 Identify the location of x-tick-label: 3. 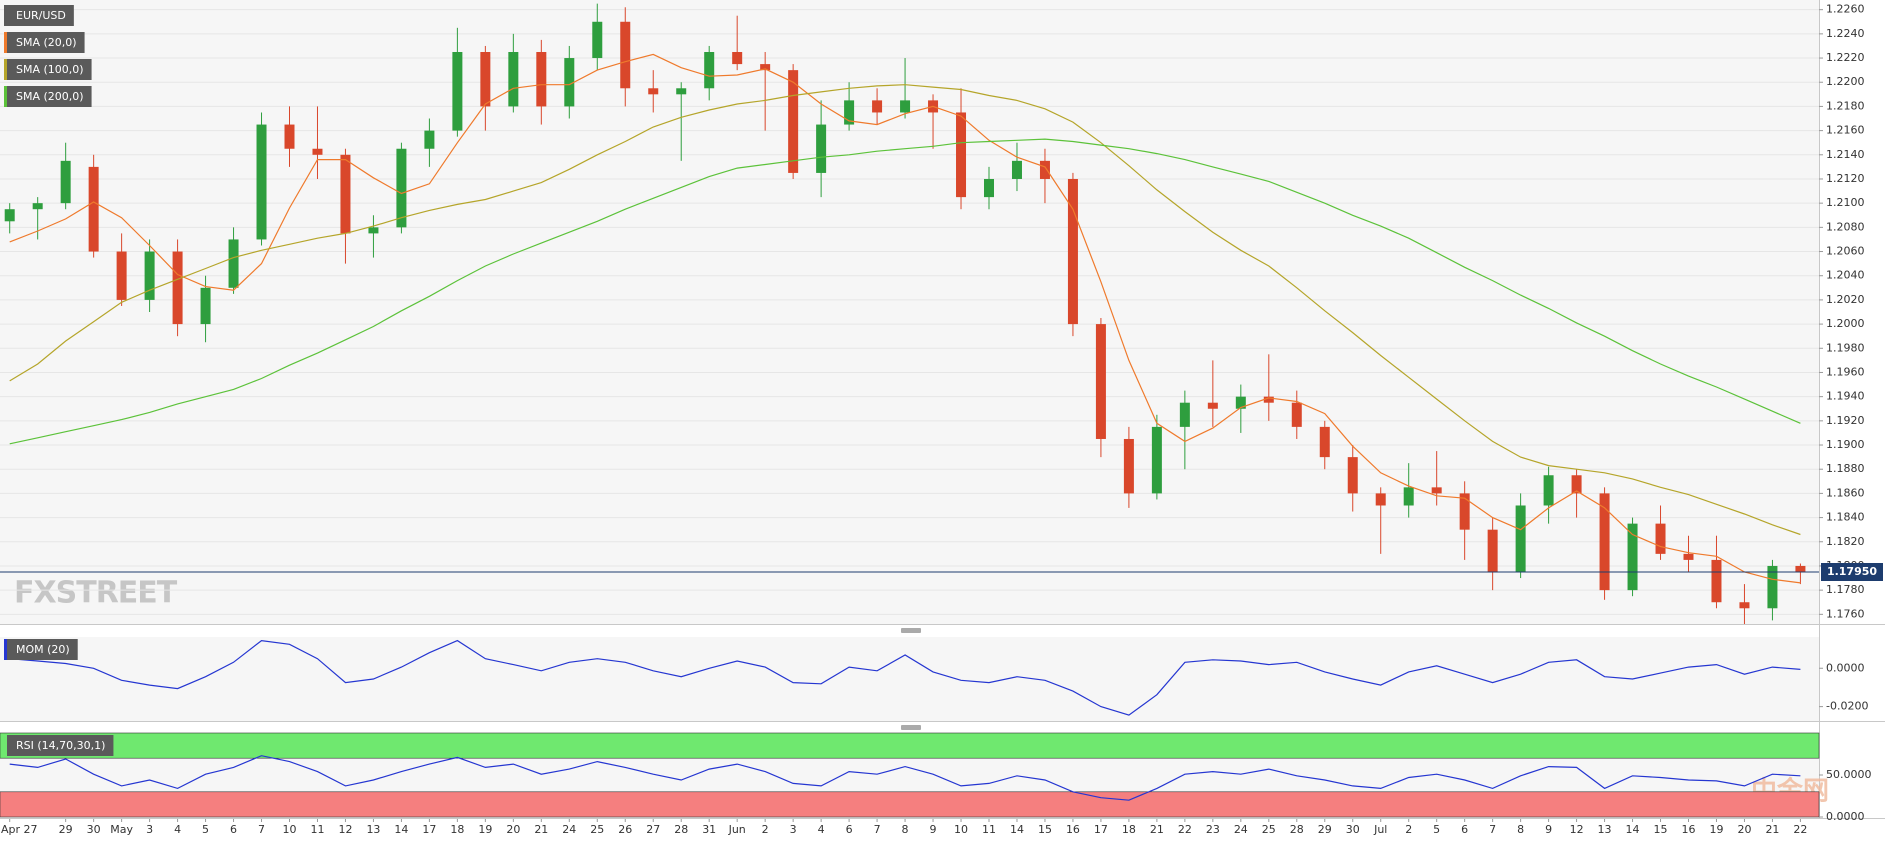
(149, 829).